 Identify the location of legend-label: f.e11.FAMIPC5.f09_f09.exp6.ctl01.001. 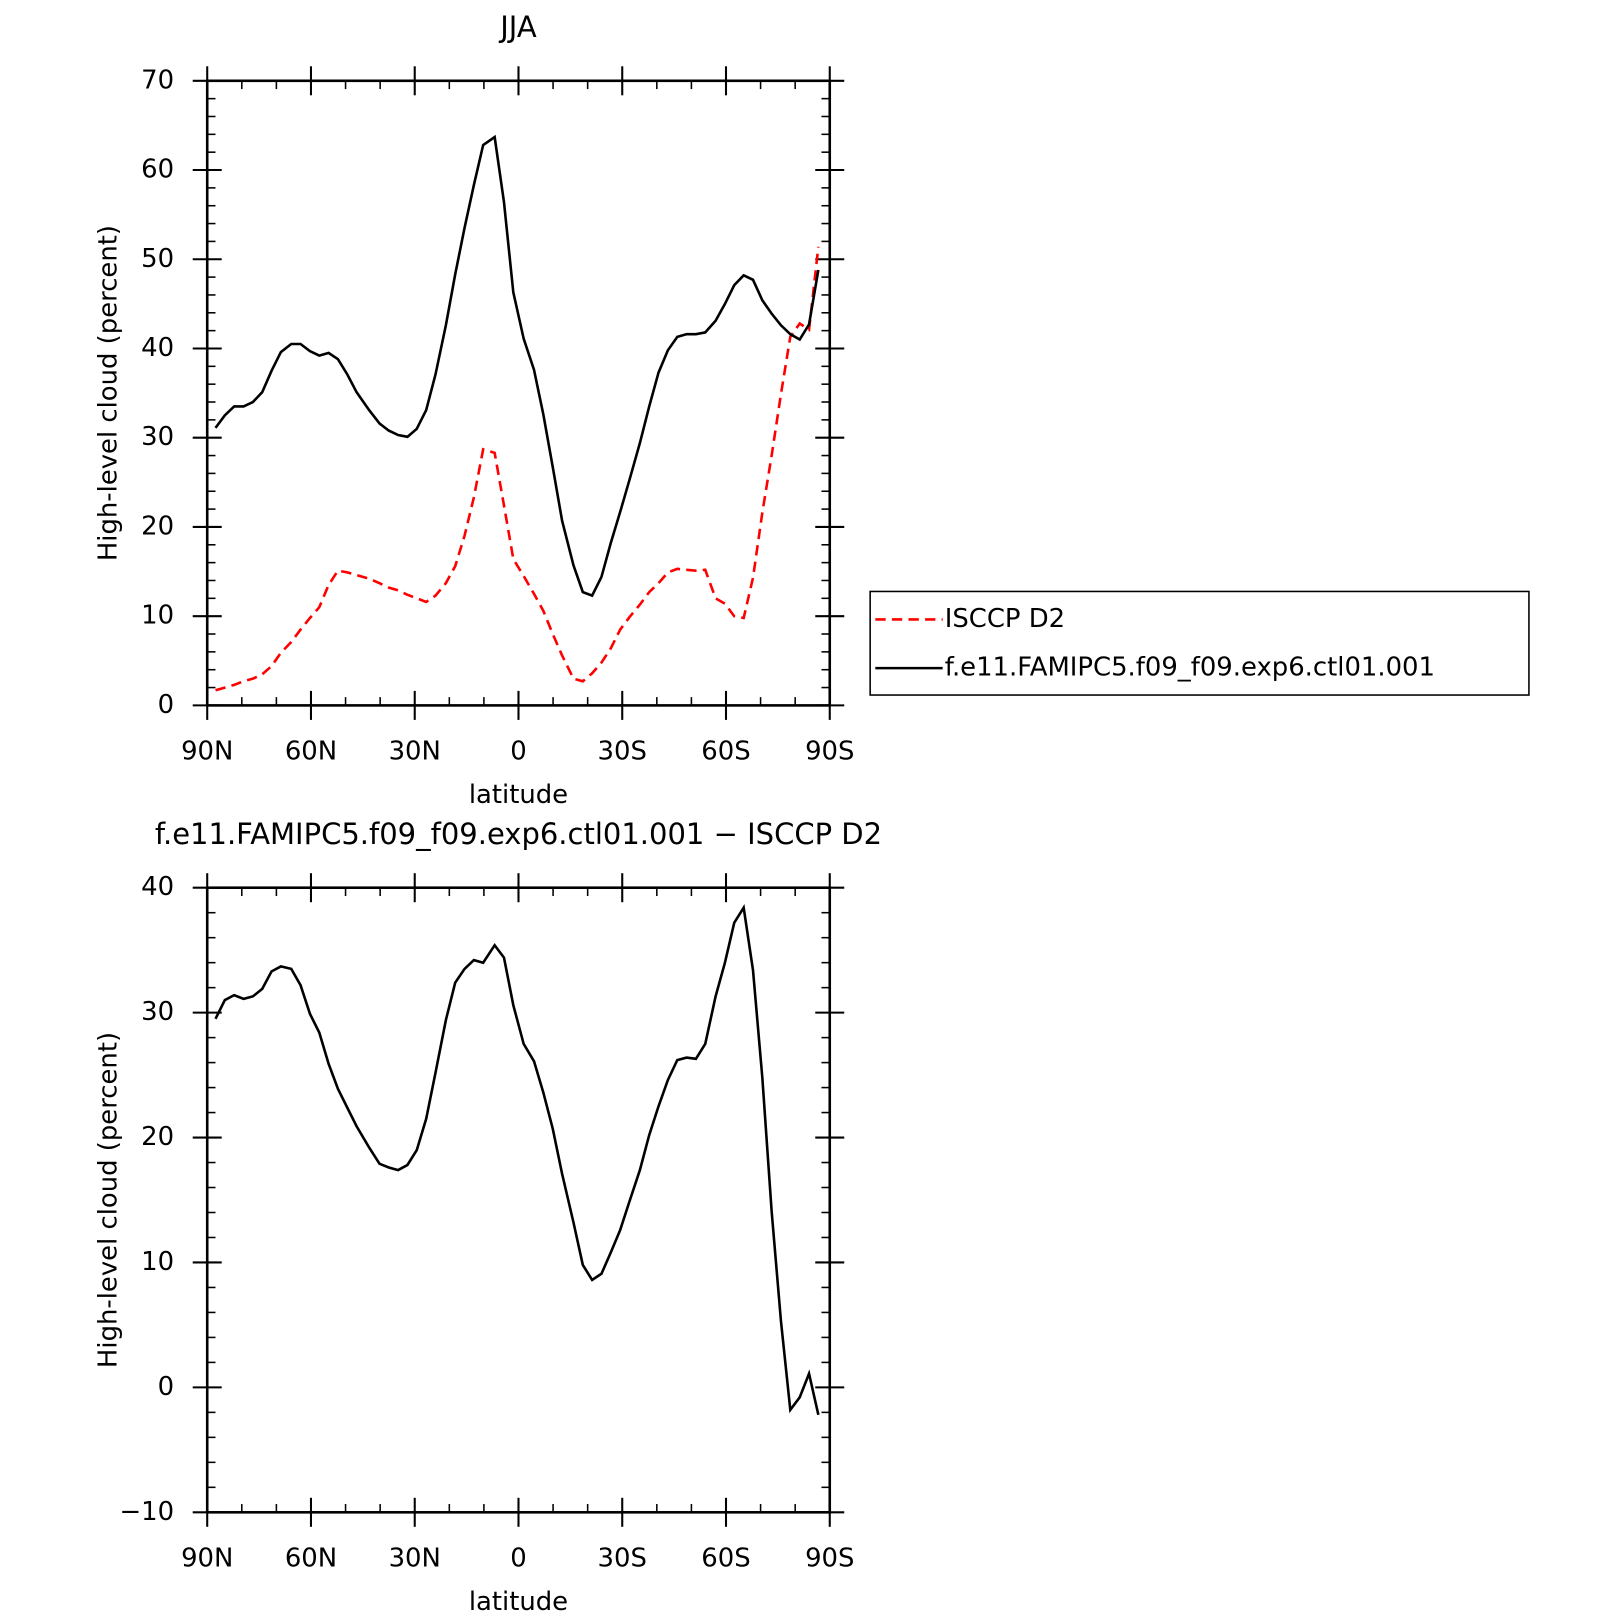
(1190, 668).